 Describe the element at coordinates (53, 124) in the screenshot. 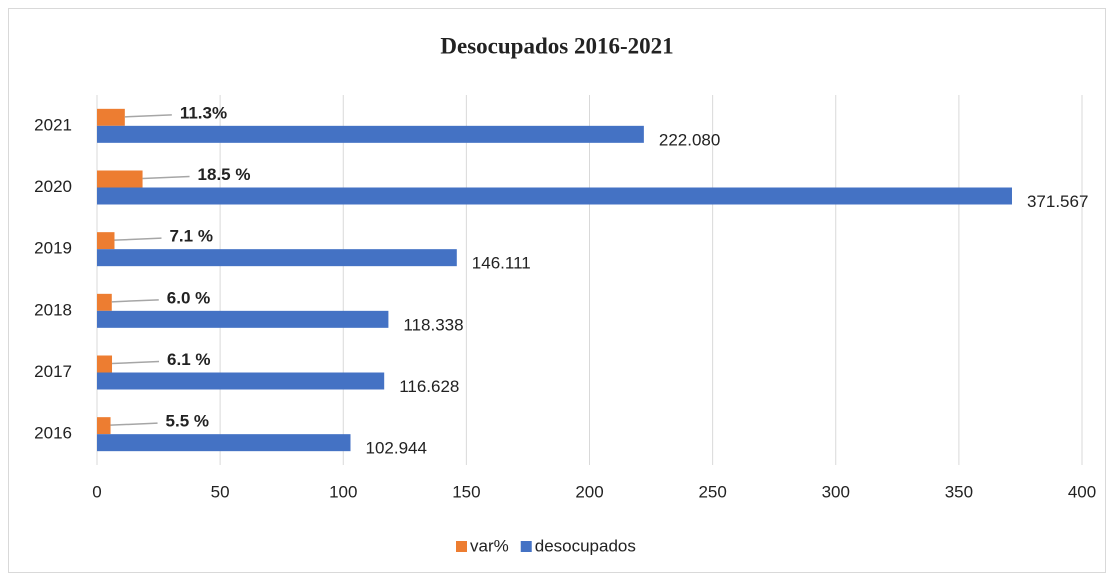

I see `y-tick-label: 2021` at that location.